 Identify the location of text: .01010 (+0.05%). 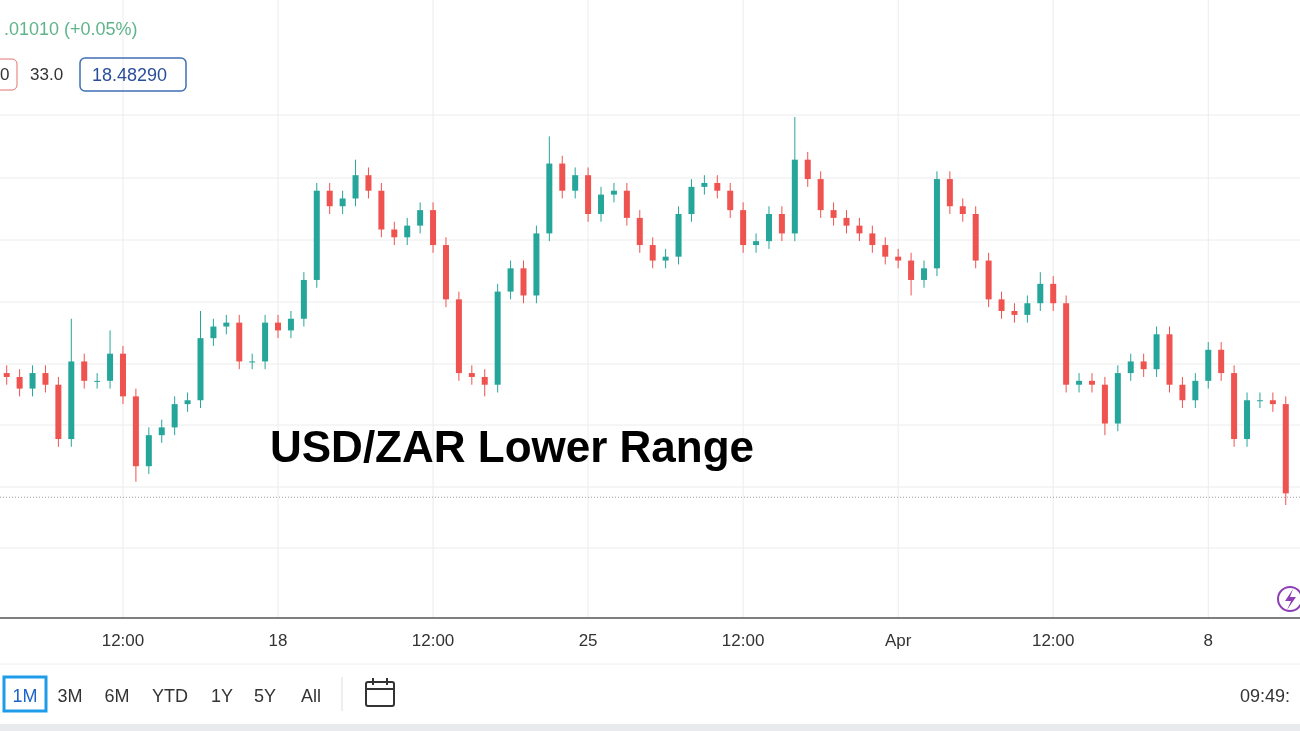
(71, 29).